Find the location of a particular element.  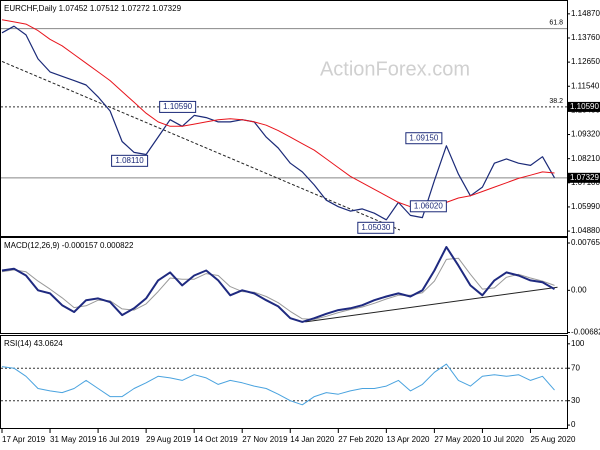

panel-title: MACD(12,26,9) -0.000157 0.000822 is located at coordinates (69, 245).